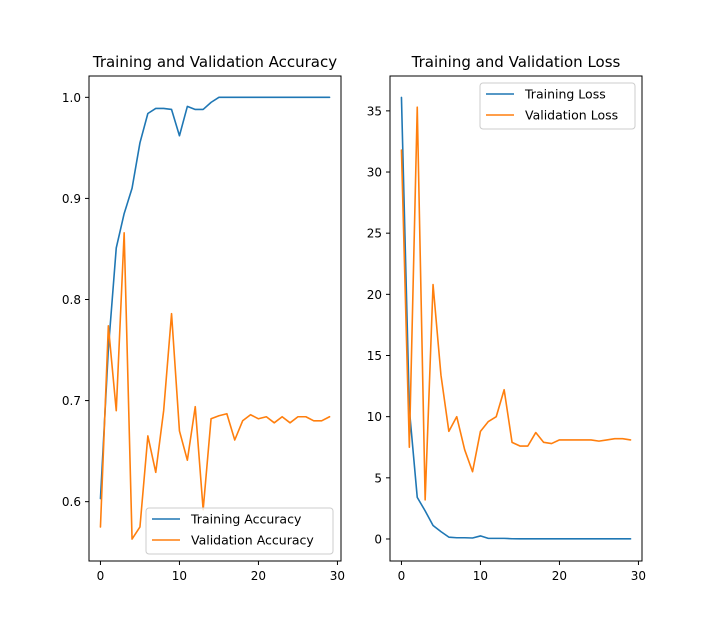 This screenshot has width=712, height=629. I want to click on accuracy-chart-title: Training and Validation Accuracy, so click(214, 62).